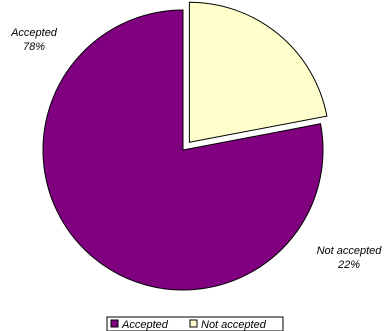 This screenshot has width=388, height=331. I want to click on slice-label-accepted-name: Accepted, so click(34, 33).